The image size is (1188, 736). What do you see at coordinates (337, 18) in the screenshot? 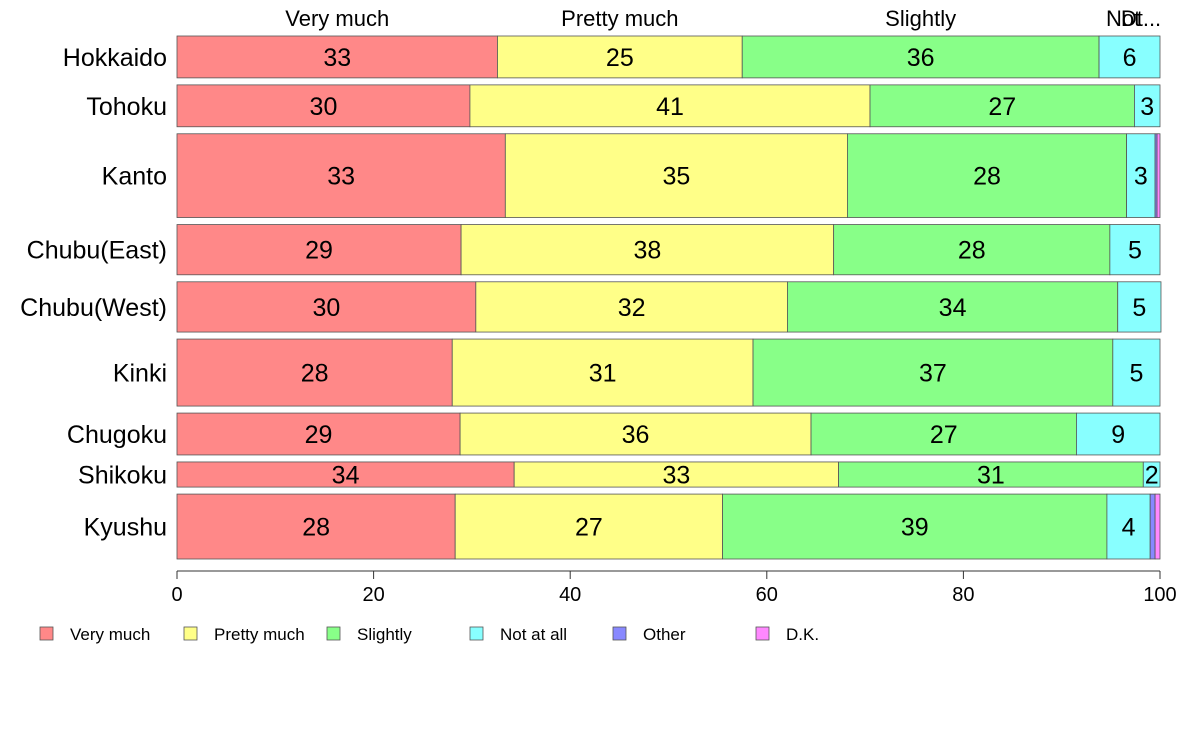
I see `top-category-label: Very much` at bounding box center [337, 18].